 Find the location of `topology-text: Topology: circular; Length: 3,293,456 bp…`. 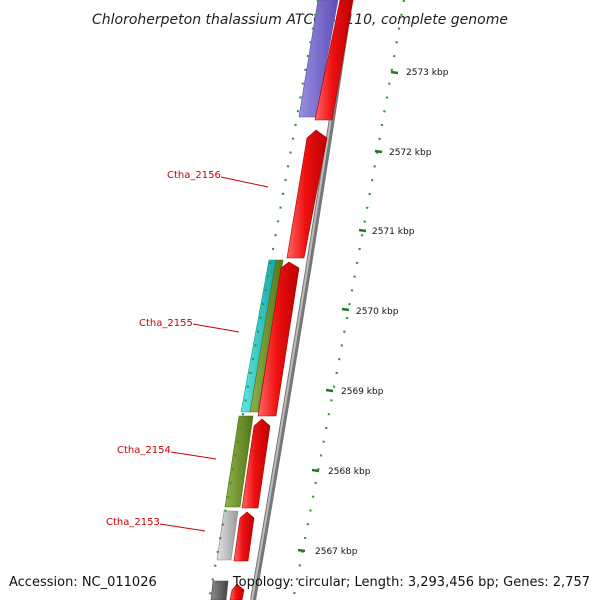

topology-text: Topology: circular; Length: 3,293,456 bp… is located at coordinates (411, 582).